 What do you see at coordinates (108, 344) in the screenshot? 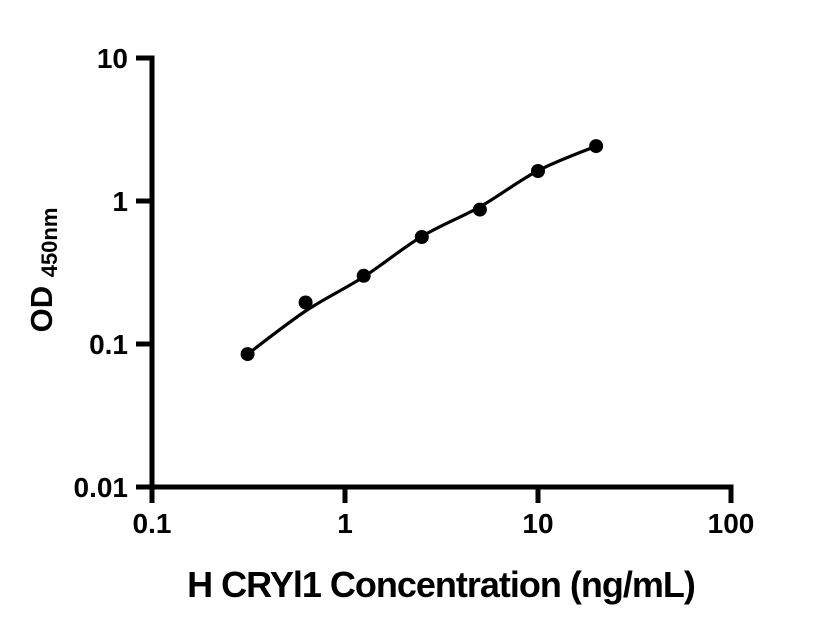
I see `y-tick-label: 0.1` at bounding box center [108, 344].